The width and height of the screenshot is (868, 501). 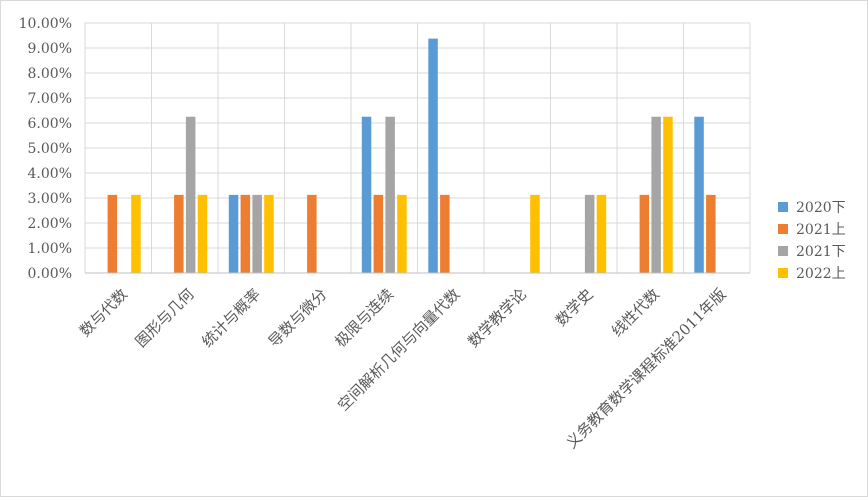 I want to click on x-tick-label: 数学教学论, so click(x=497, y=318).